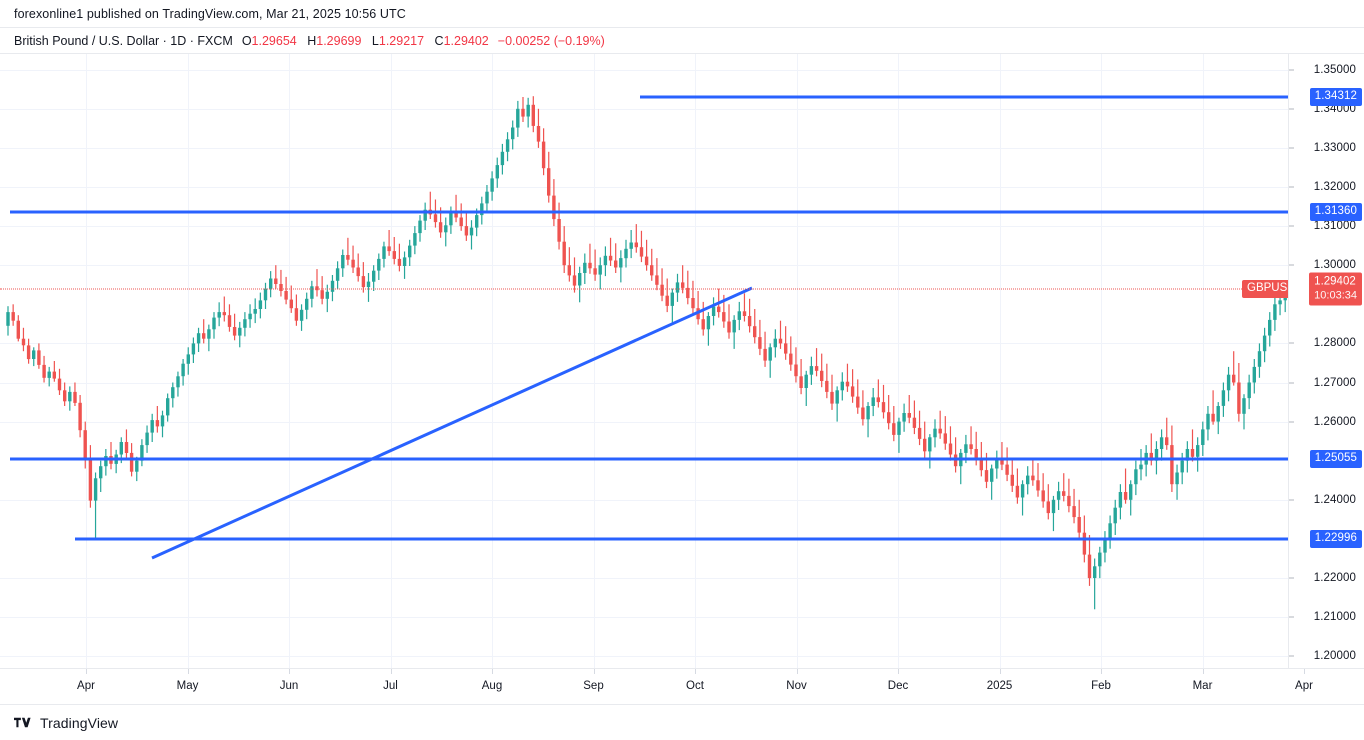  What do you see at coordinates (1334, 499) in the screenshot?
I see `price-tick-label: 1.24000` at bounding box center [1334, 499].